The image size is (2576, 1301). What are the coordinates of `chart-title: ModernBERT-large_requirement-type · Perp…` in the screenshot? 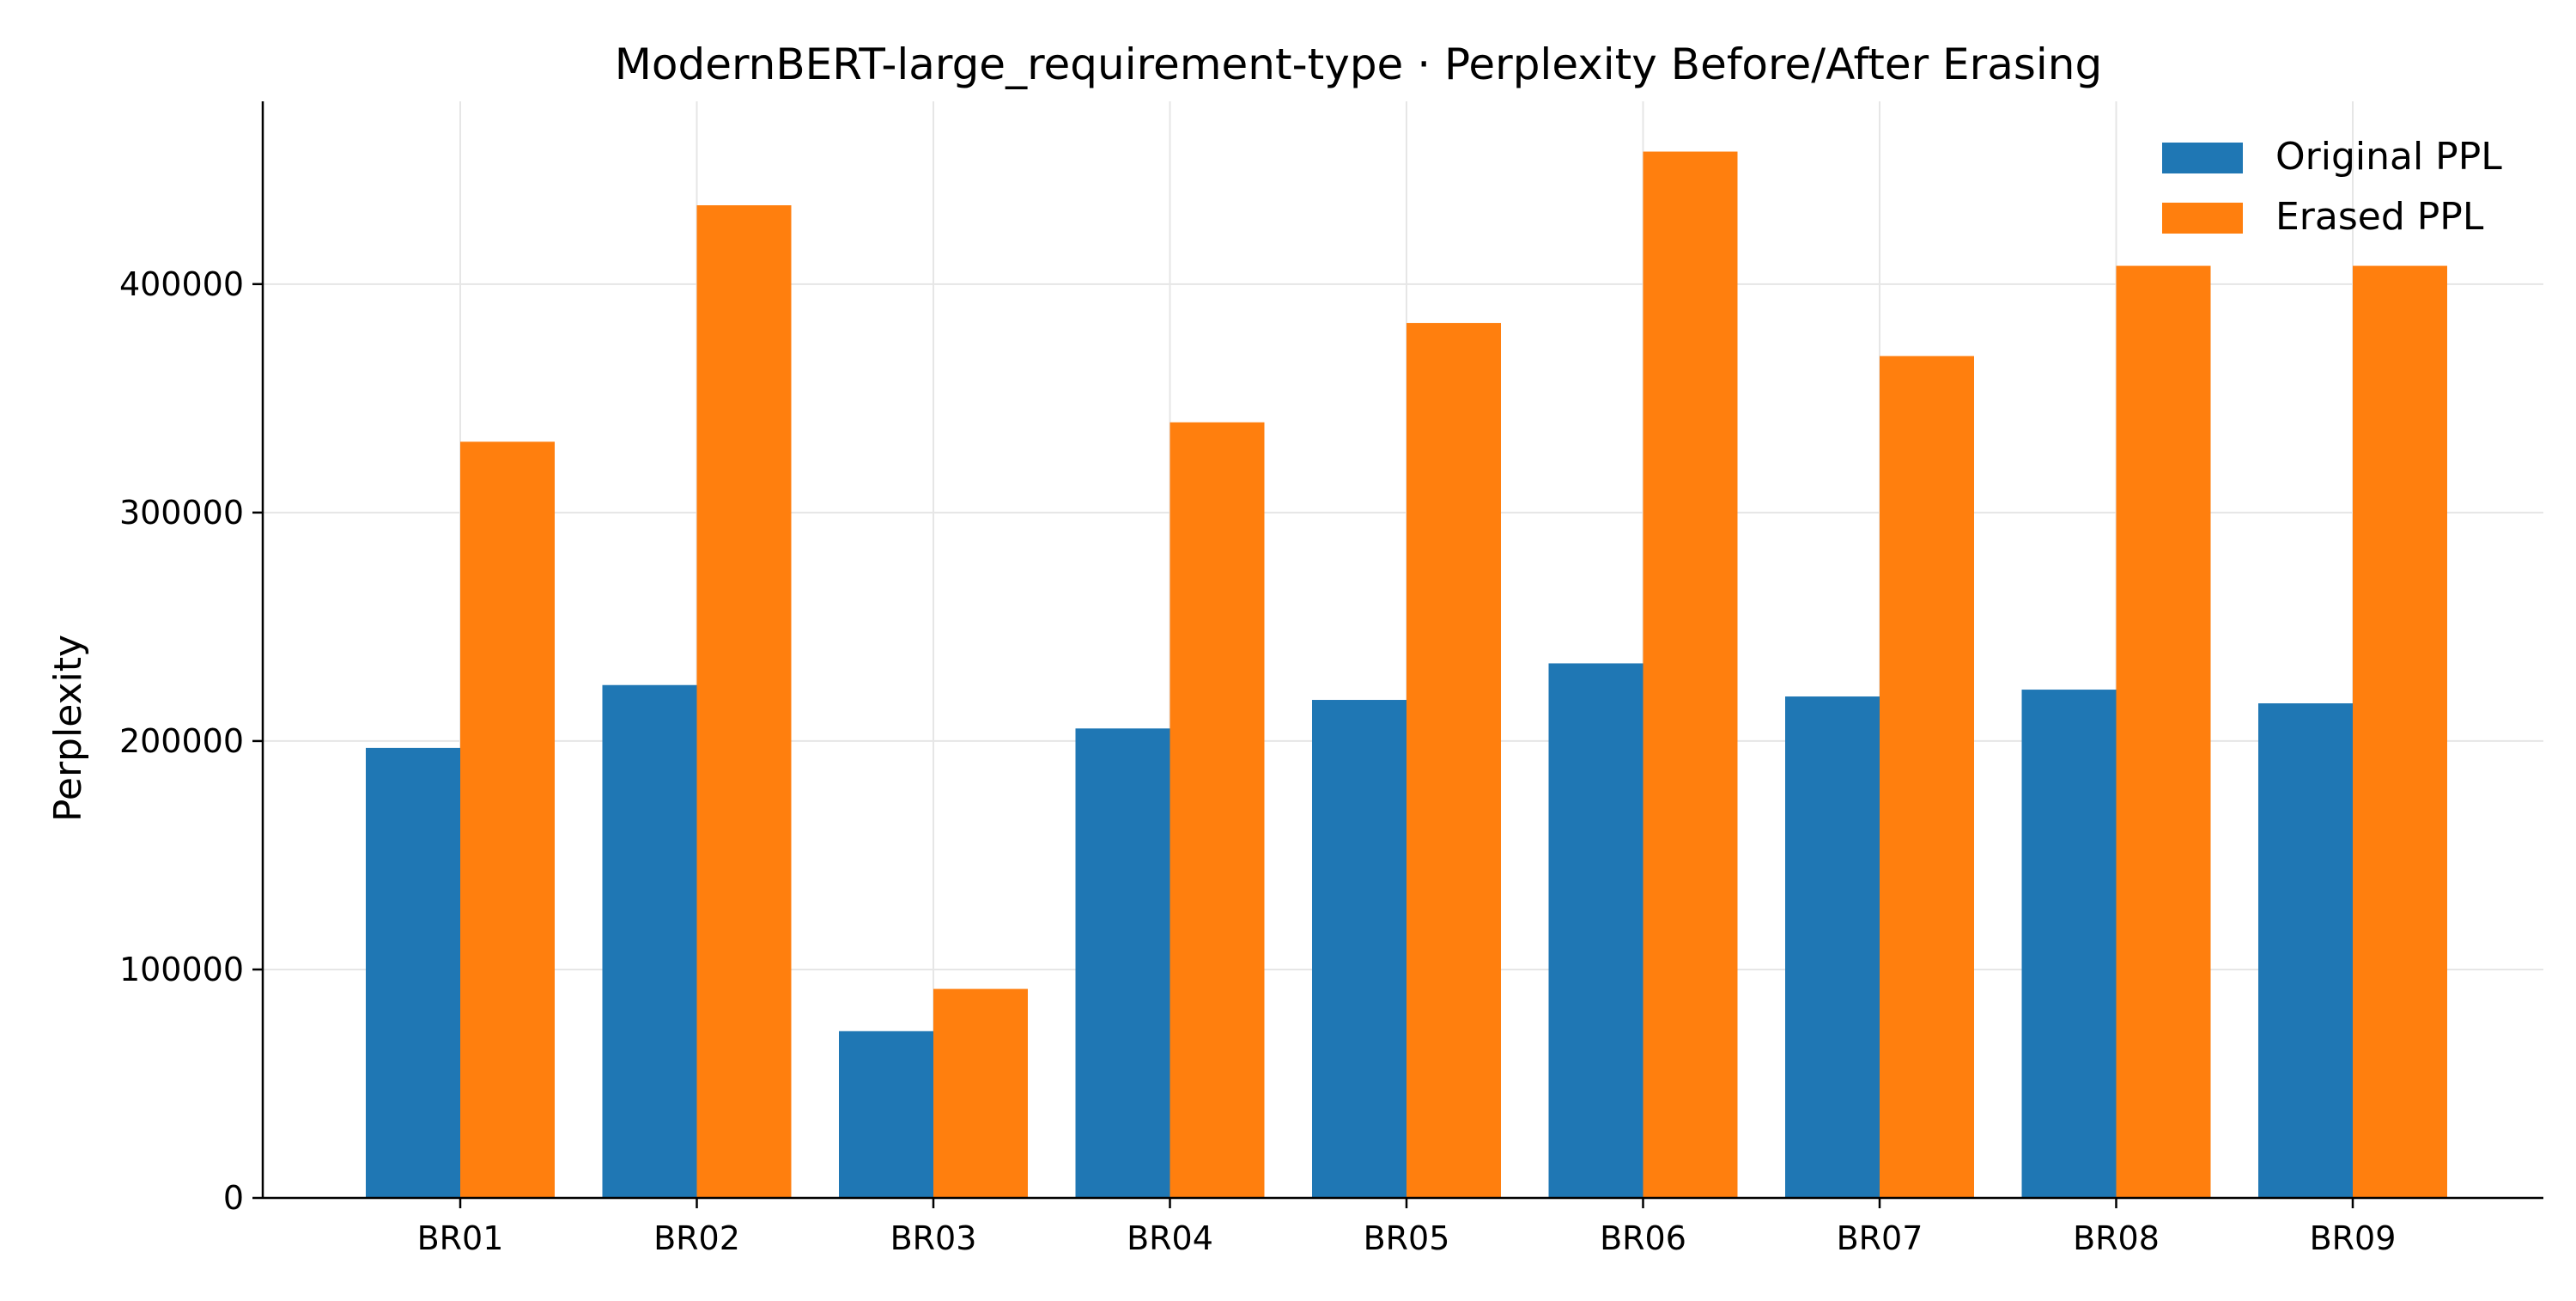 It's located at (1358, 64).